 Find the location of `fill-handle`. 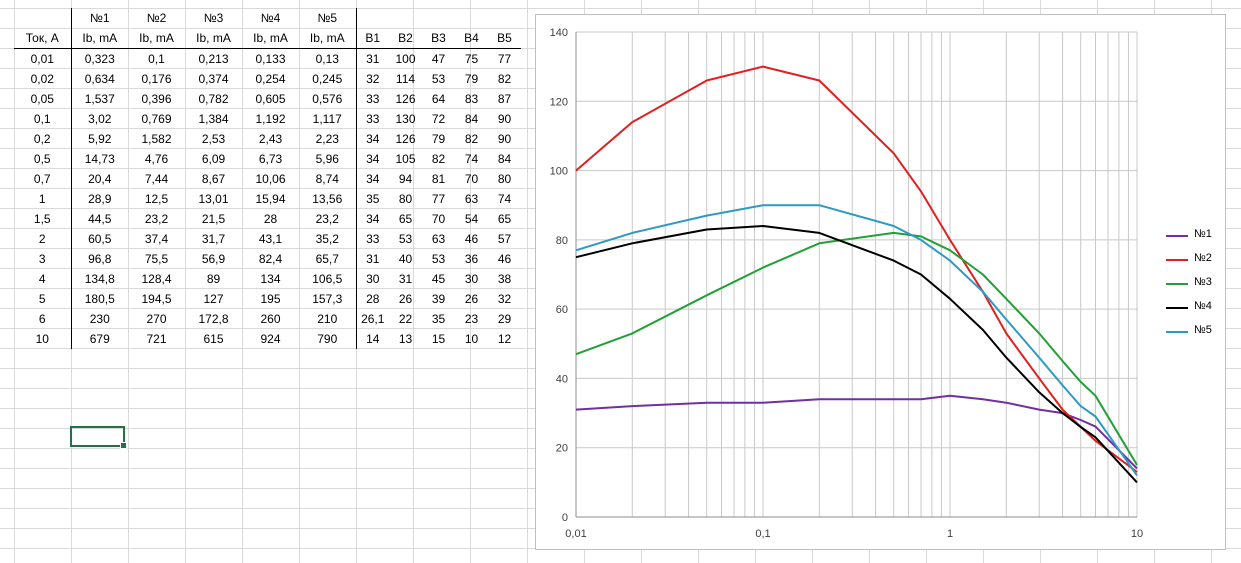

fill-handle is located at coordinates (123, 445).